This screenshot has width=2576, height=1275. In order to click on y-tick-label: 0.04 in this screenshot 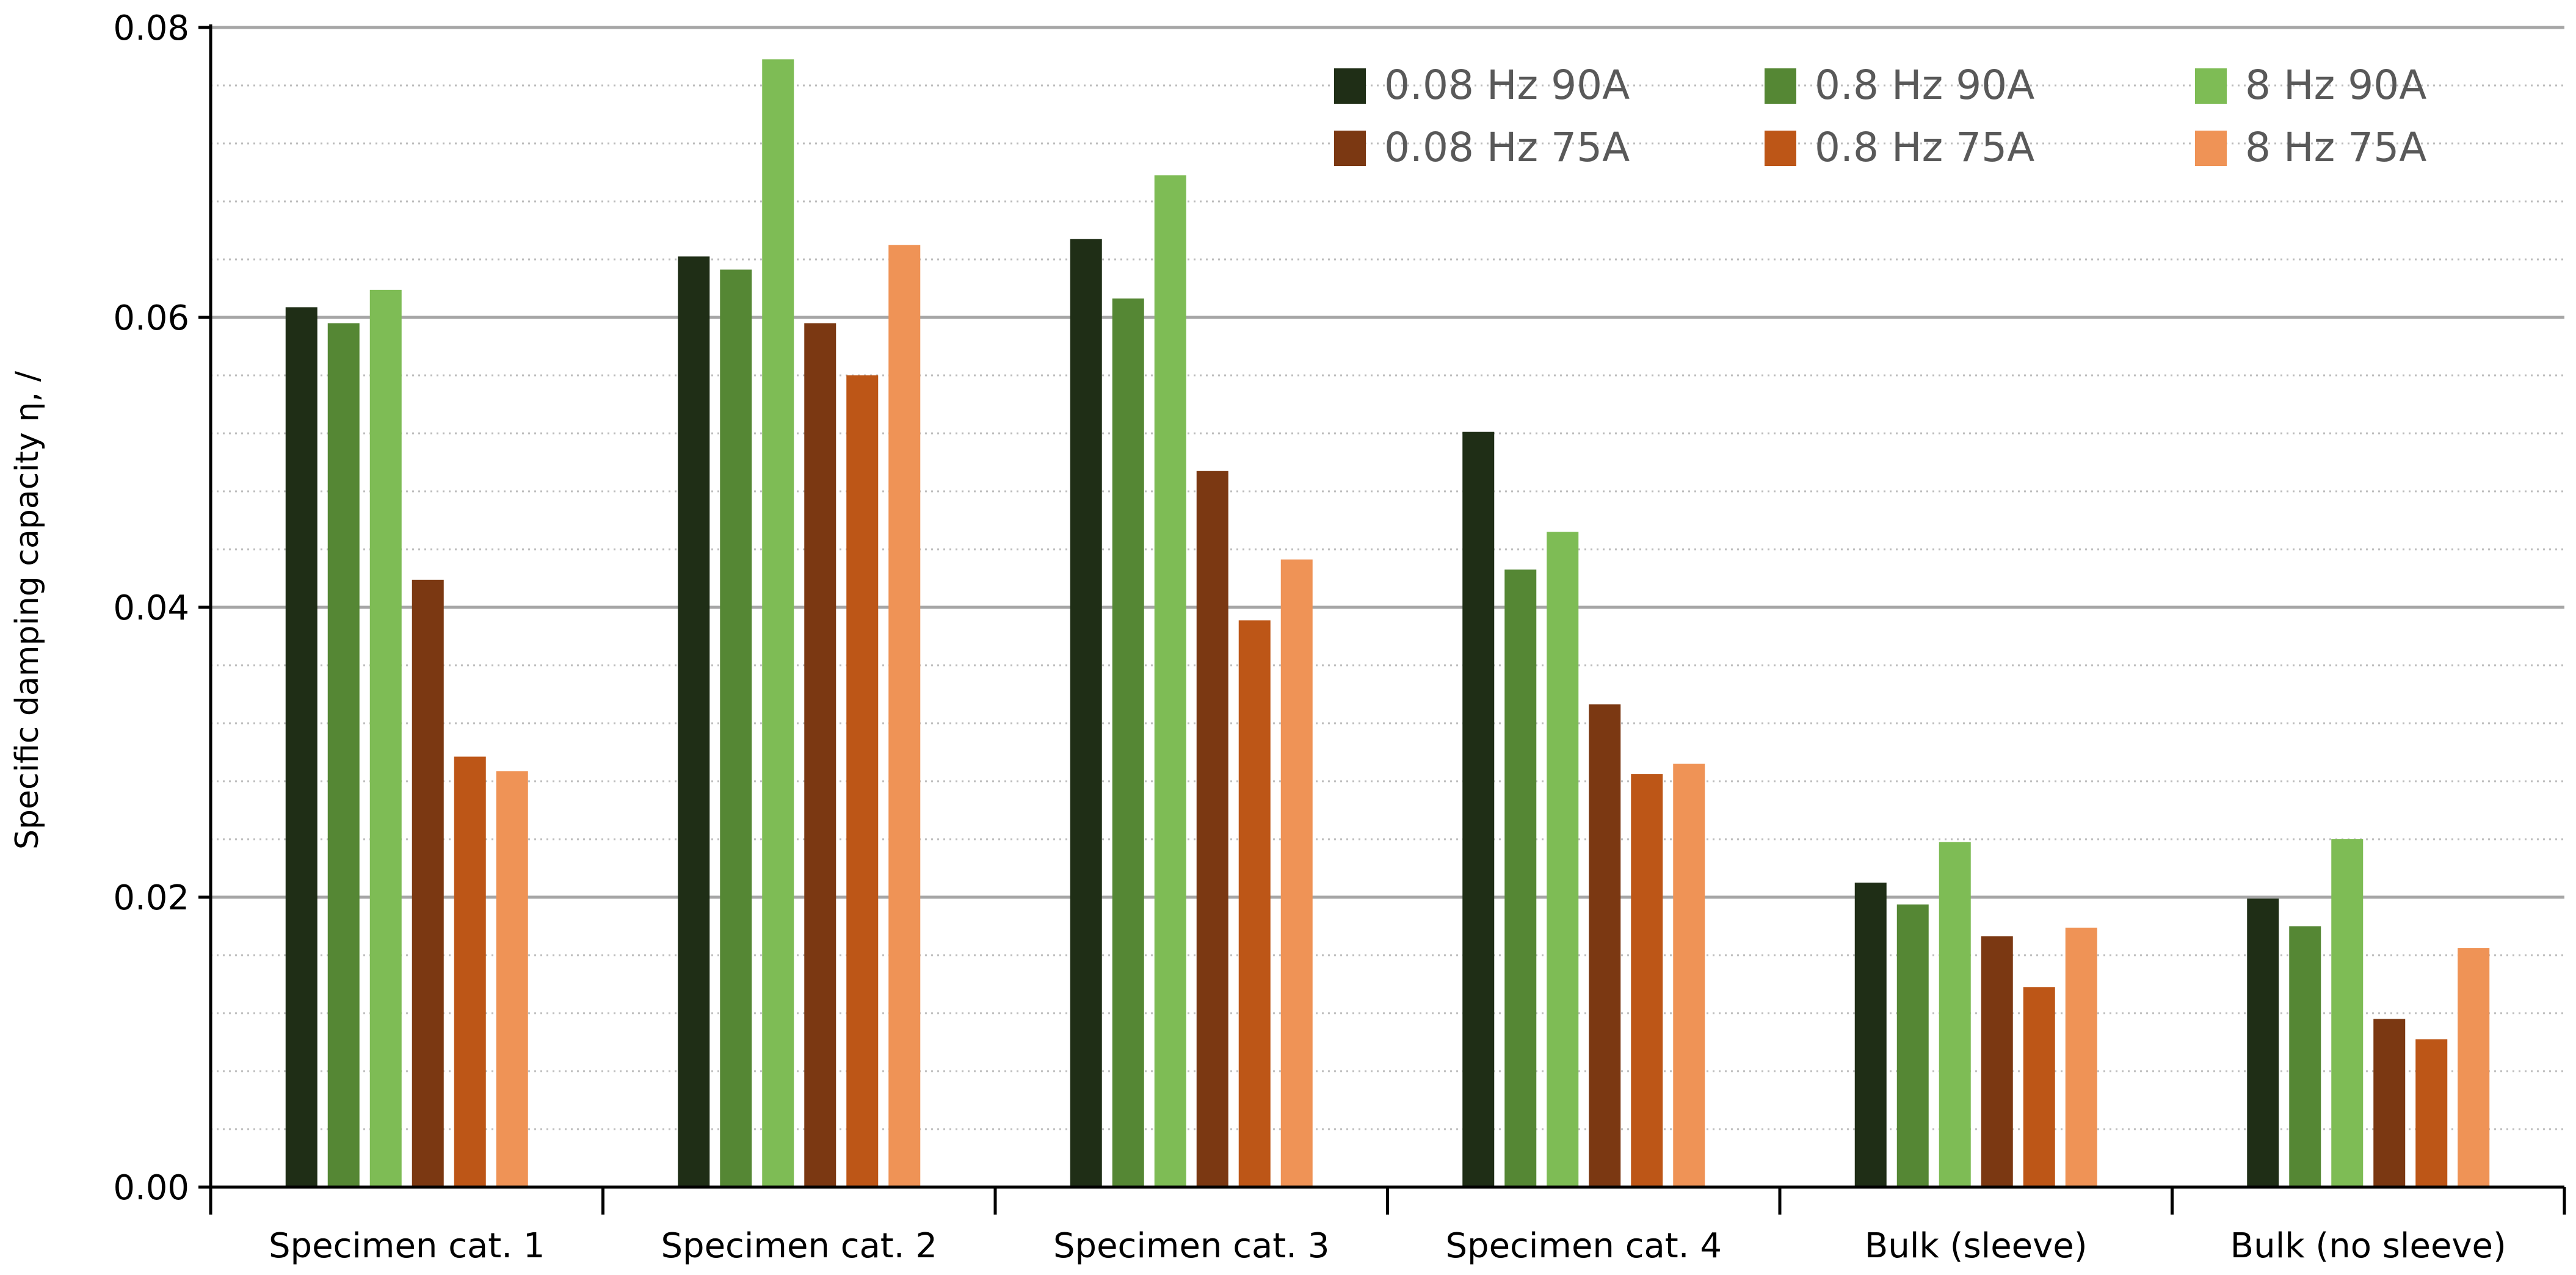, I will do `click(151, 608)`.